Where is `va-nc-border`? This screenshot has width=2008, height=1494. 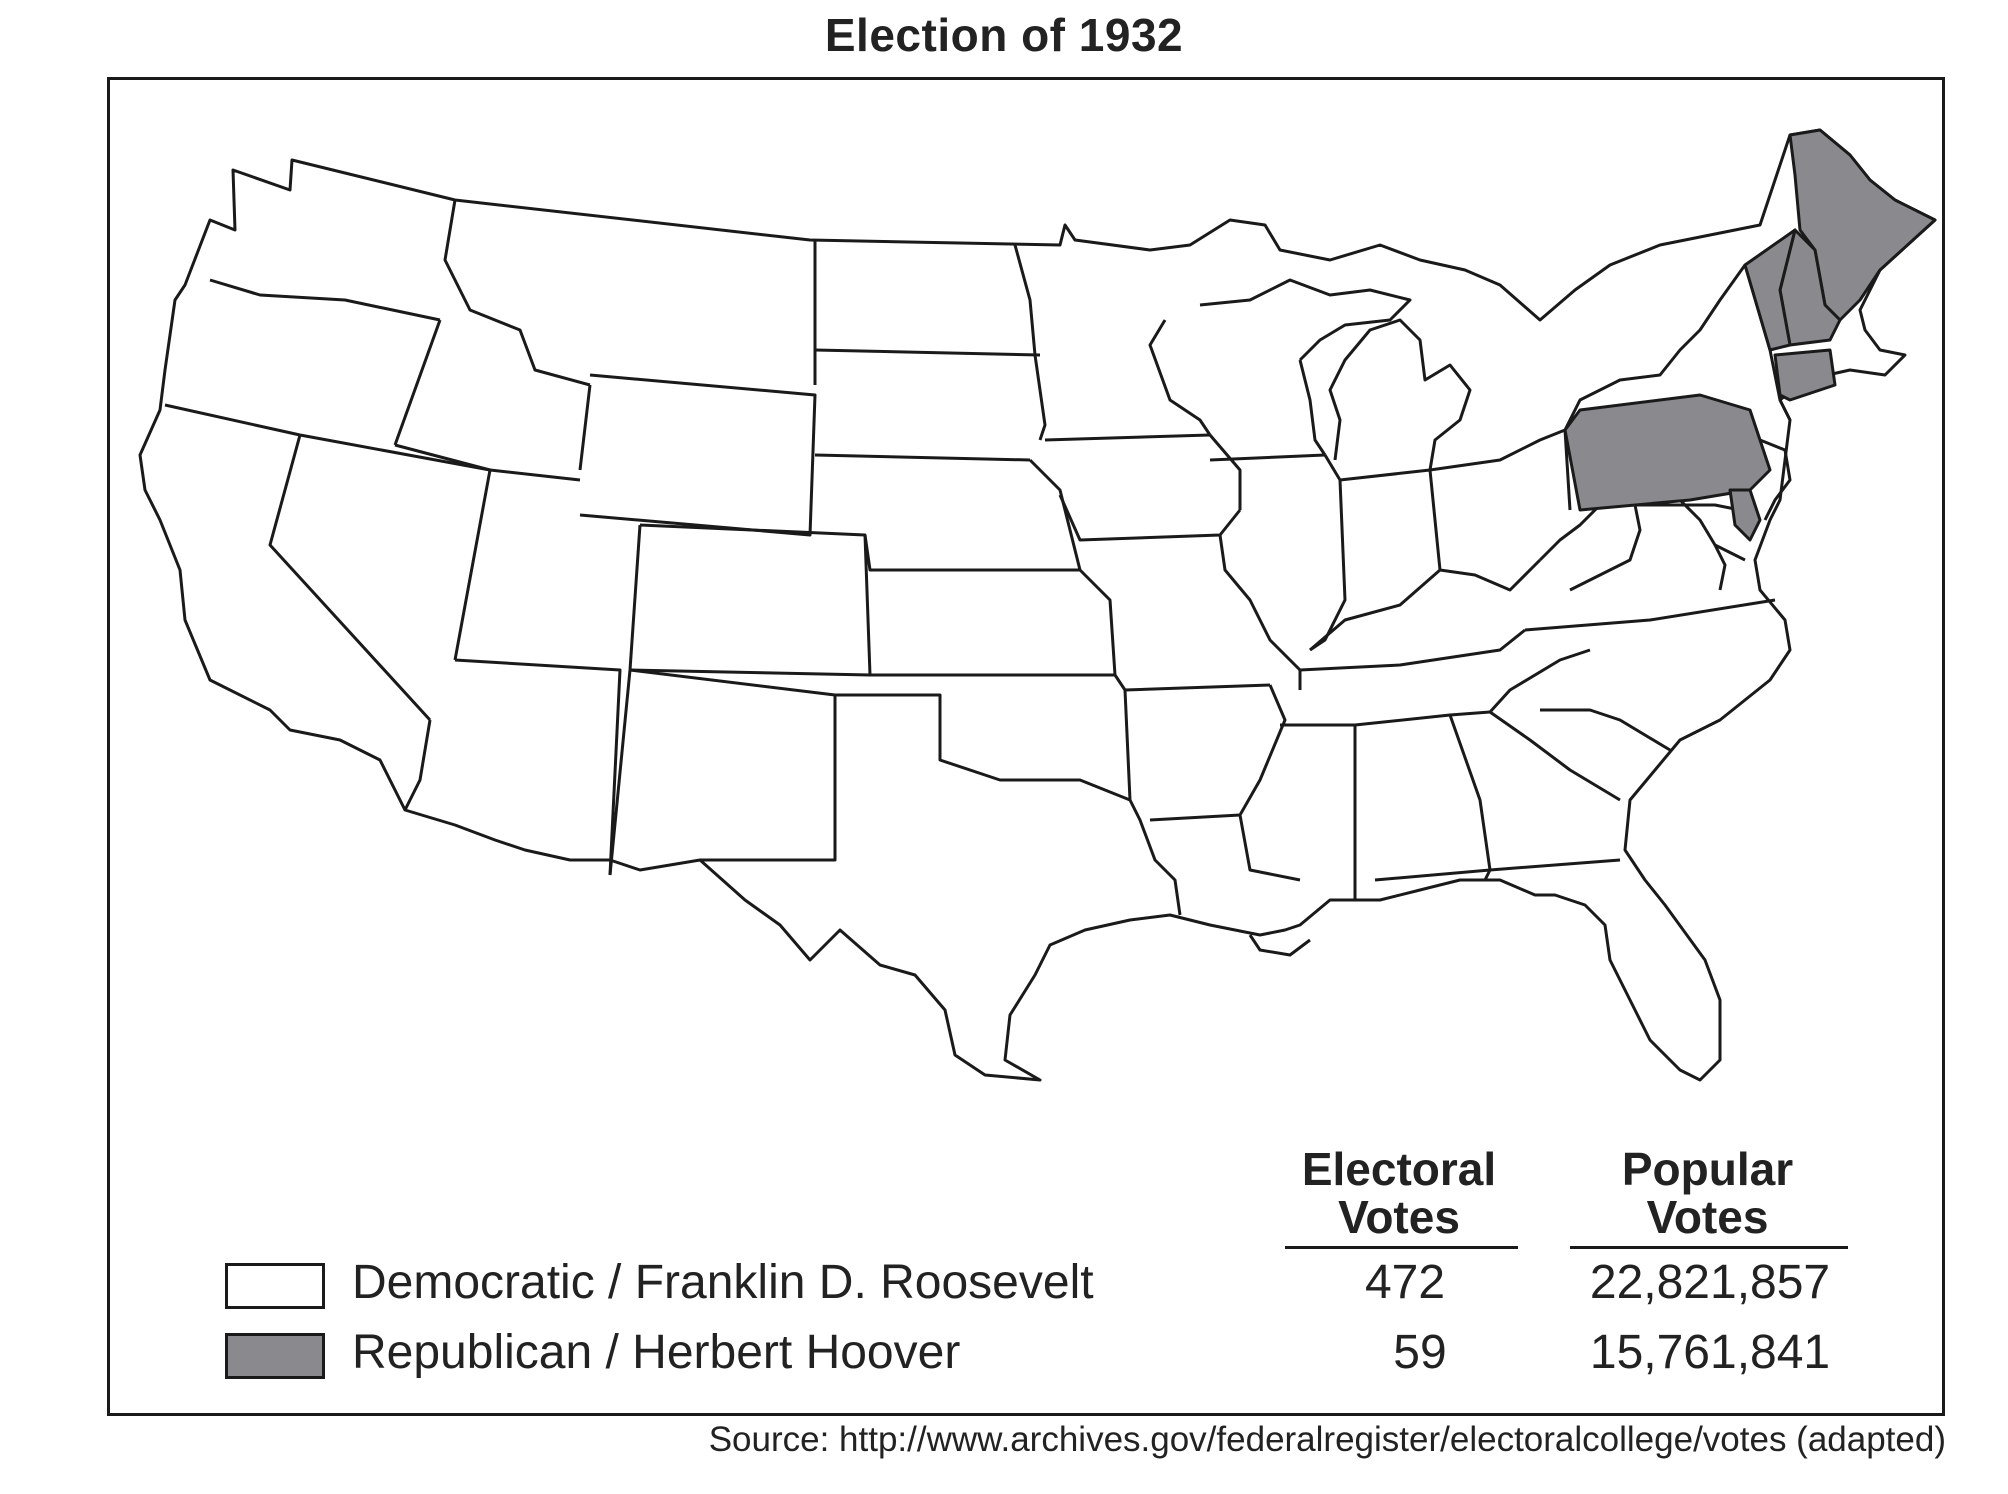
va-nc-border is located at coordinates (1650, 615).